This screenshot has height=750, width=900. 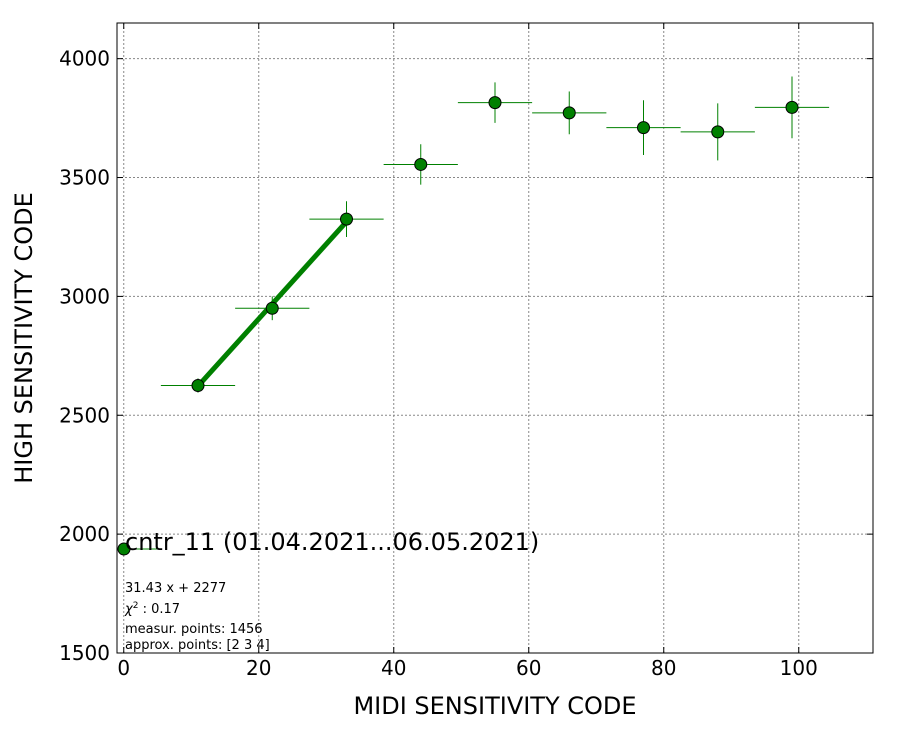 I want to click on x-tick-label: 40, so click(x=393, y=668).